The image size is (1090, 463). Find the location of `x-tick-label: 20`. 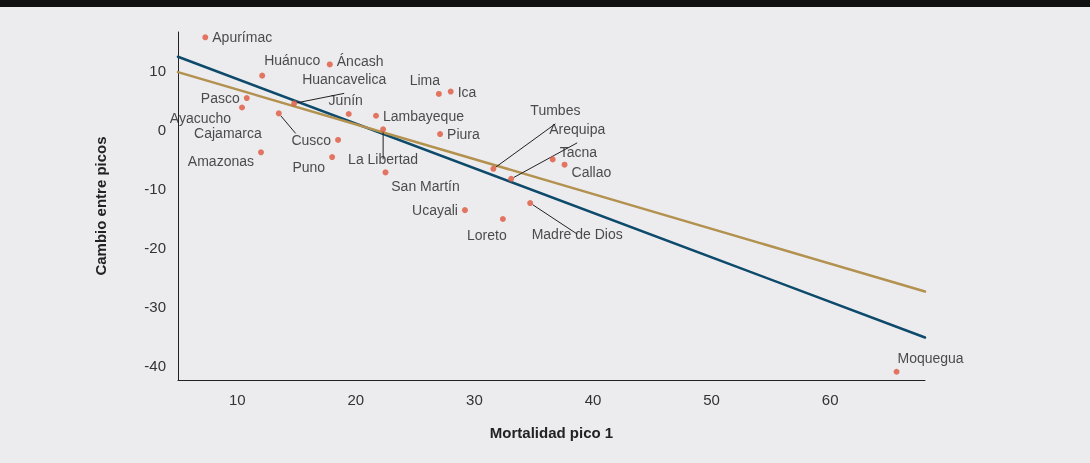

x-tick-label: 20 is located at coordinates (356, 399).